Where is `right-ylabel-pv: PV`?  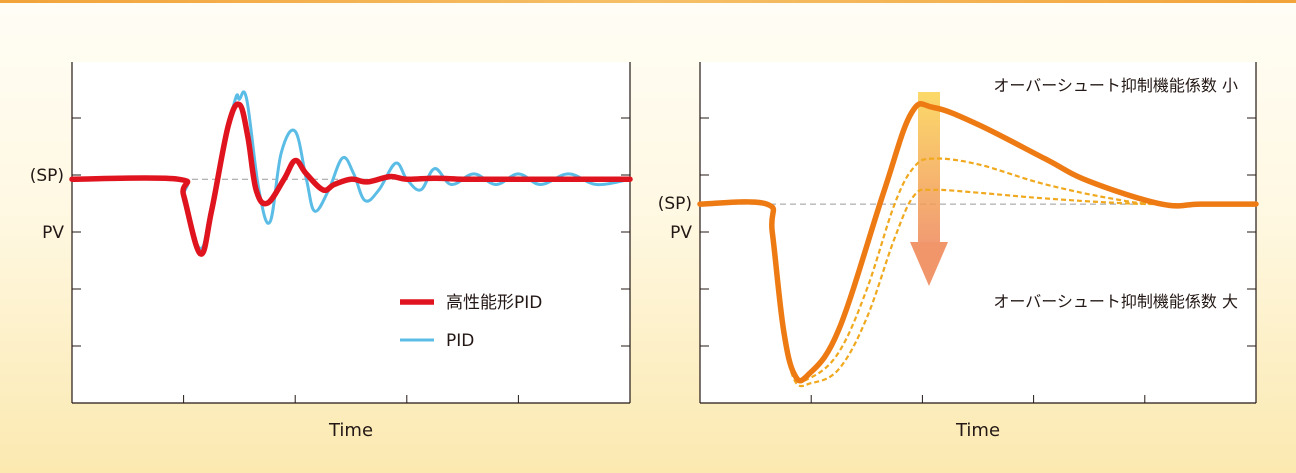 right-ylabel-pv: PV is located at coordinates (681, 233).